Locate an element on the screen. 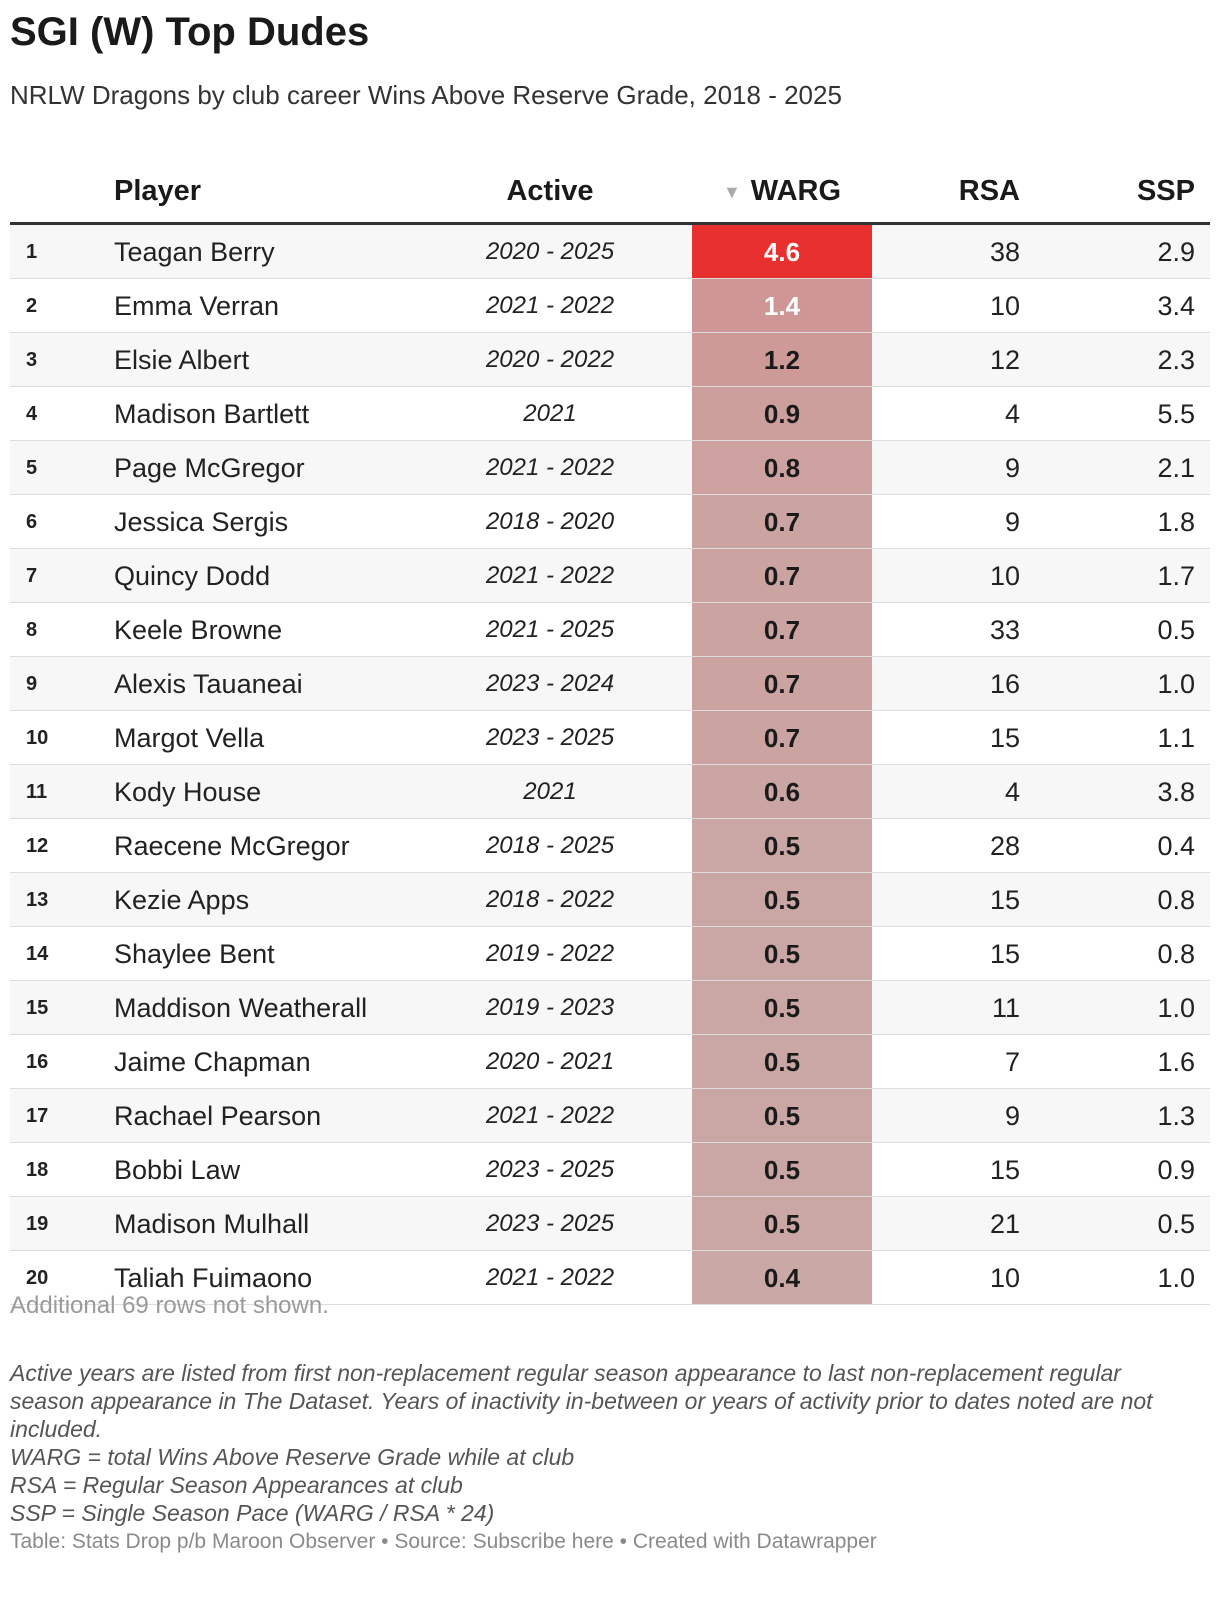 The image size is (1220, 1608). table-row: 8 Keele Browne 2021 - 2025 0.7 33 0.5 is located at coordinates (610, 630).